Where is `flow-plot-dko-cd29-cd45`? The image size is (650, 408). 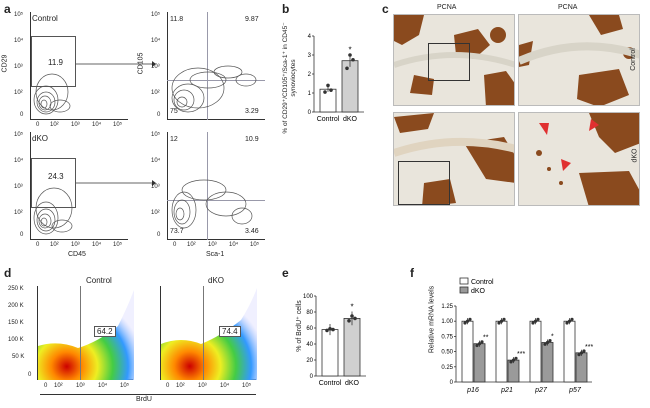
flow-plot-dko-cd29-cd45 is located at coordinates (79, 186).